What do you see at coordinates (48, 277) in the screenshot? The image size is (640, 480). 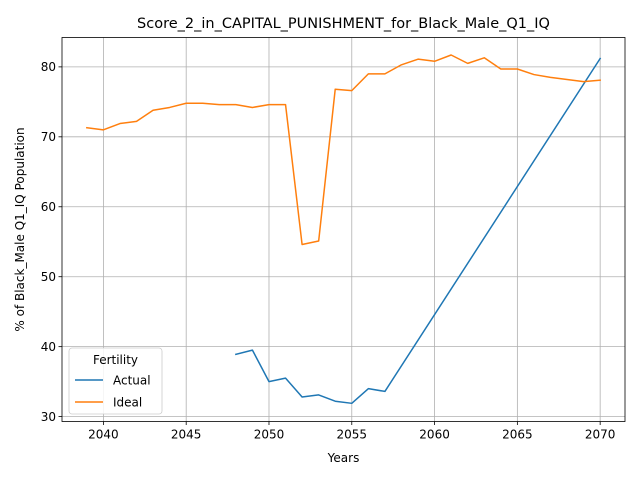 I see `y-tick-label: 50` at bounding box center [48, 277].